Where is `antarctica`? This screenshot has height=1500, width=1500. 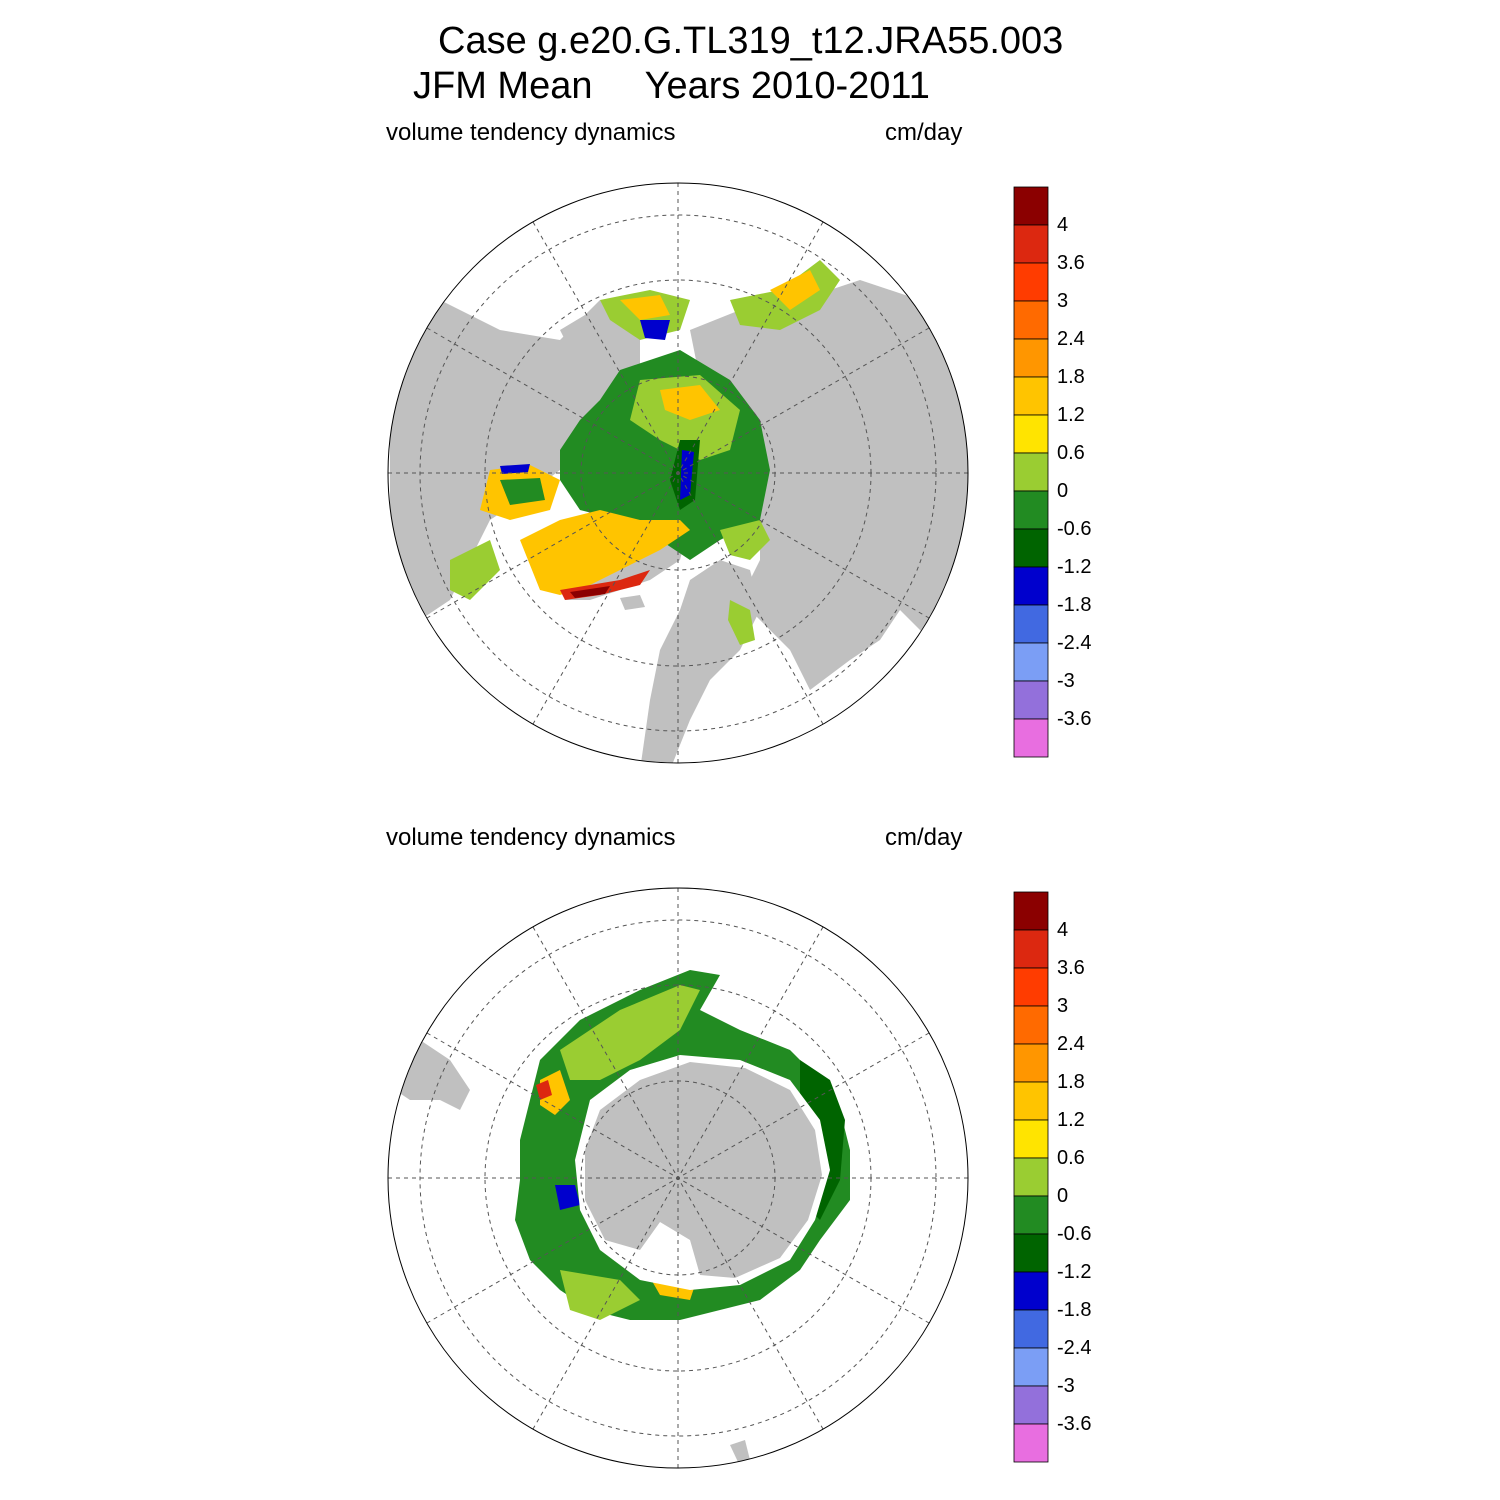 antarctica is located at coordinates (703, 1170).